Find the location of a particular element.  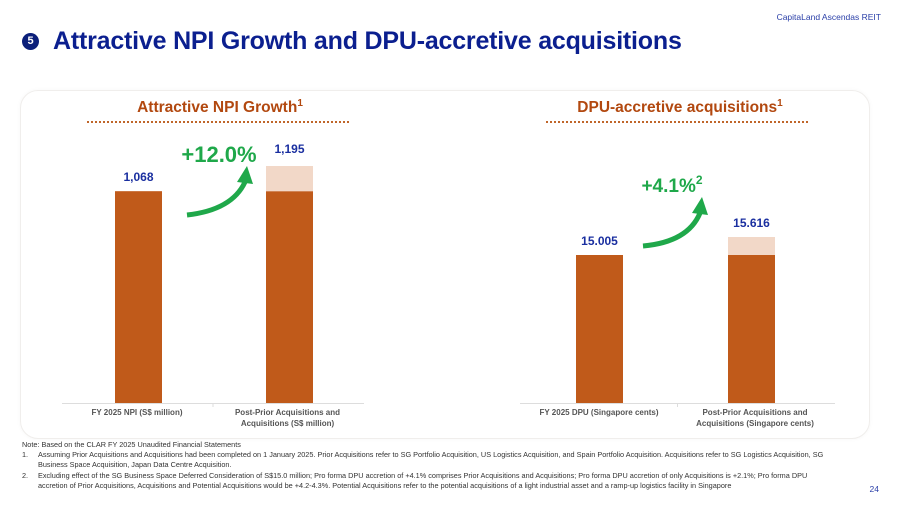

dpu-chart-title: DPU-accretive acquisitions1 is located at coordinates (680, 107).